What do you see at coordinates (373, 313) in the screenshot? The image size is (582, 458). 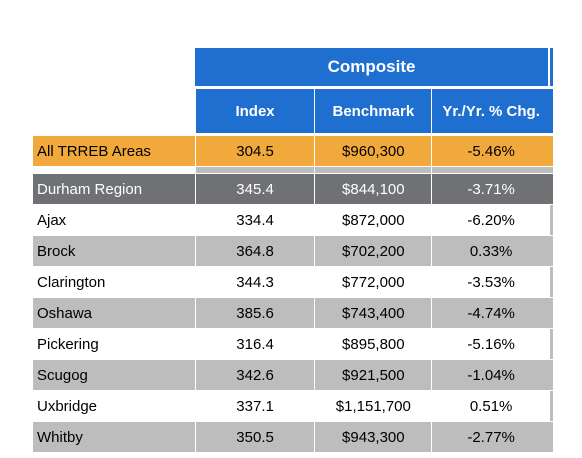 I see `benchmark-cell: $743,400` at bounding box center [373, 313].